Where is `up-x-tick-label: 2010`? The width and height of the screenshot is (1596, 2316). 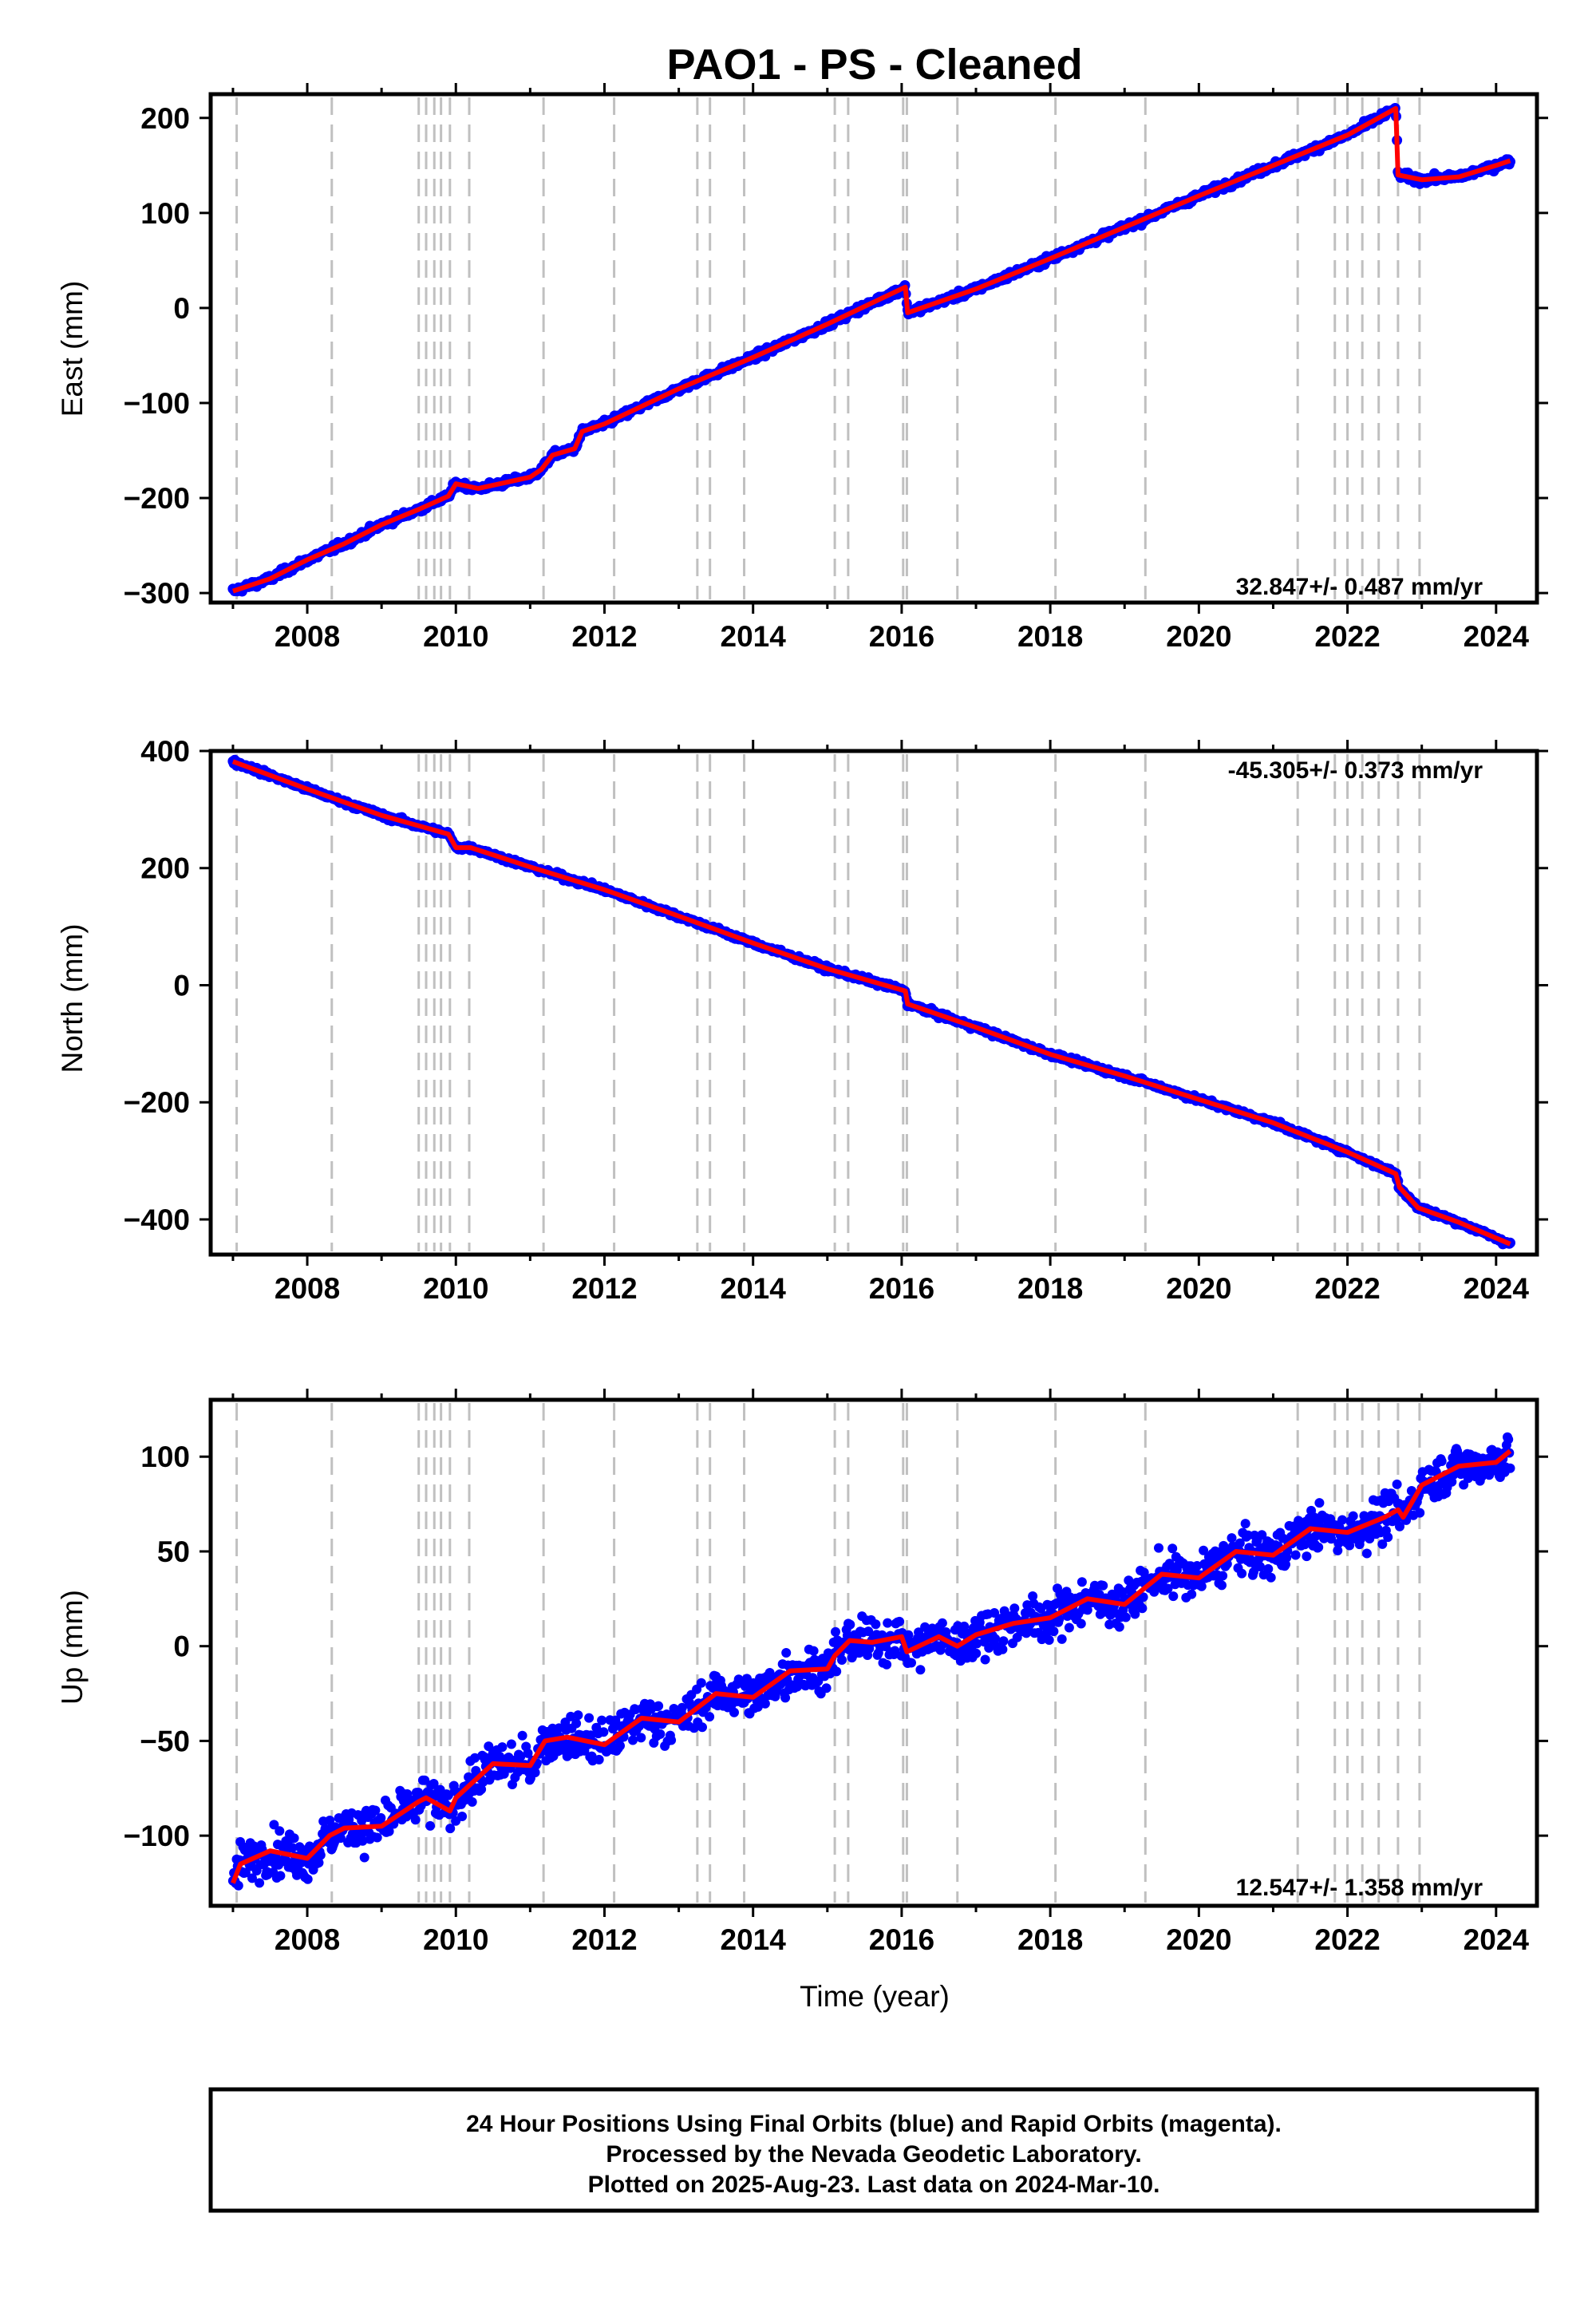
up-x-tick-label: 2010 is located at coordinates (455, 1939).